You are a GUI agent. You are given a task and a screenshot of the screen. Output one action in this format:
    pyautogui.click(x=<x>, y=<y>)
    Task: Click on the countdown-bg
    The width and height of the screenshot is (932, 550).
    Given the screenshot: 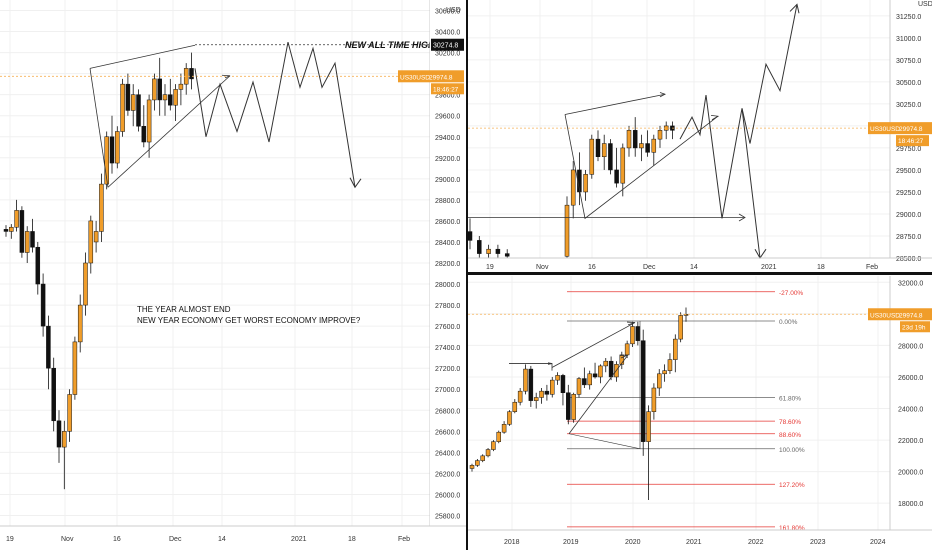 What is the action you would take?
    pyautogui.click(x=912, y=141)
    